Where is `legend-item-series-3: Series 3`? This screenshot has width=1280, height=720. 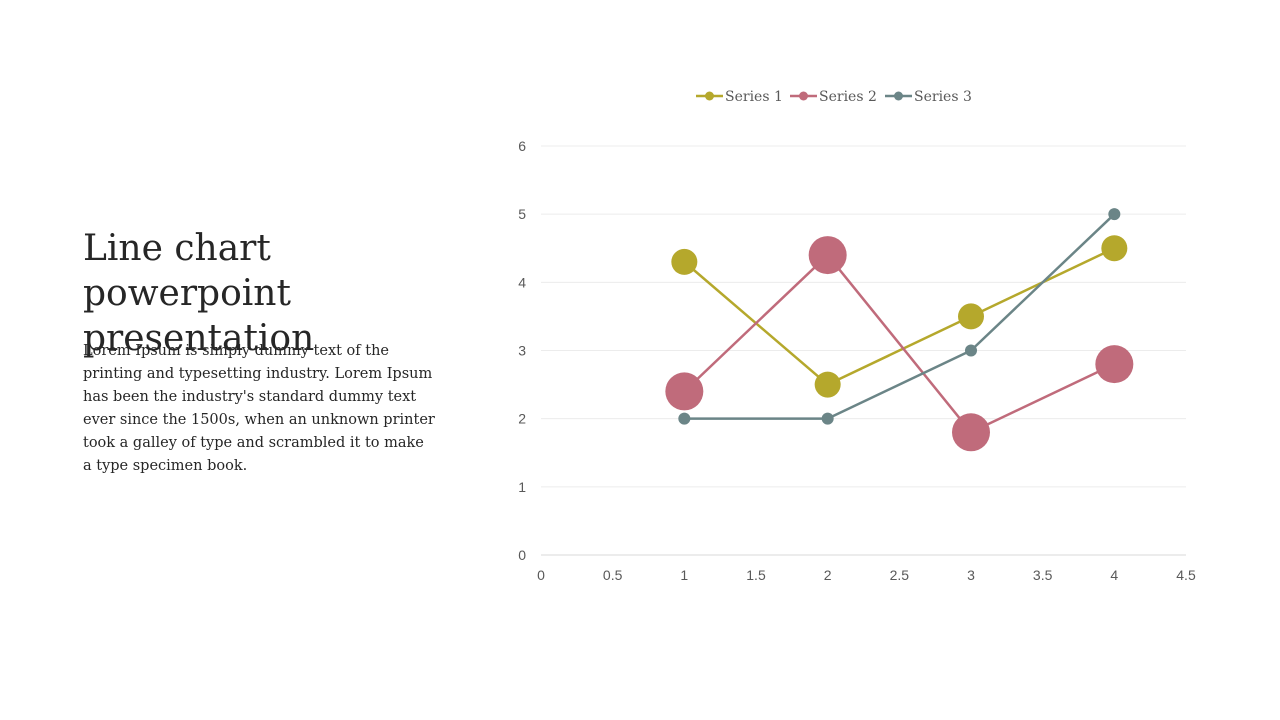 legend-item-series-3: Series 3 is located at coordinates (928, 97).